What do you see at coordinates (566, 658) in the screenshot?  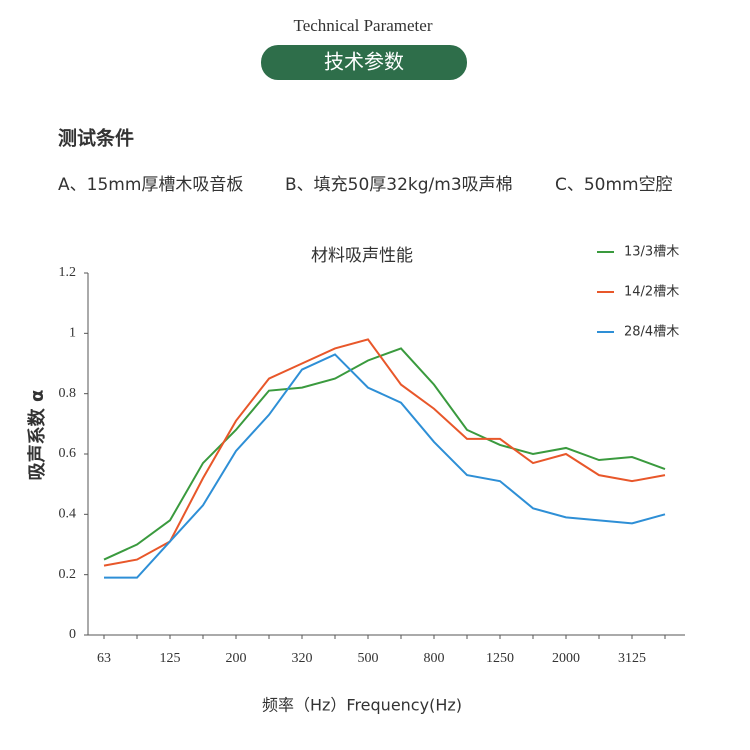 I see `x-tick-label: 2000` at bounding box center [566, 658].